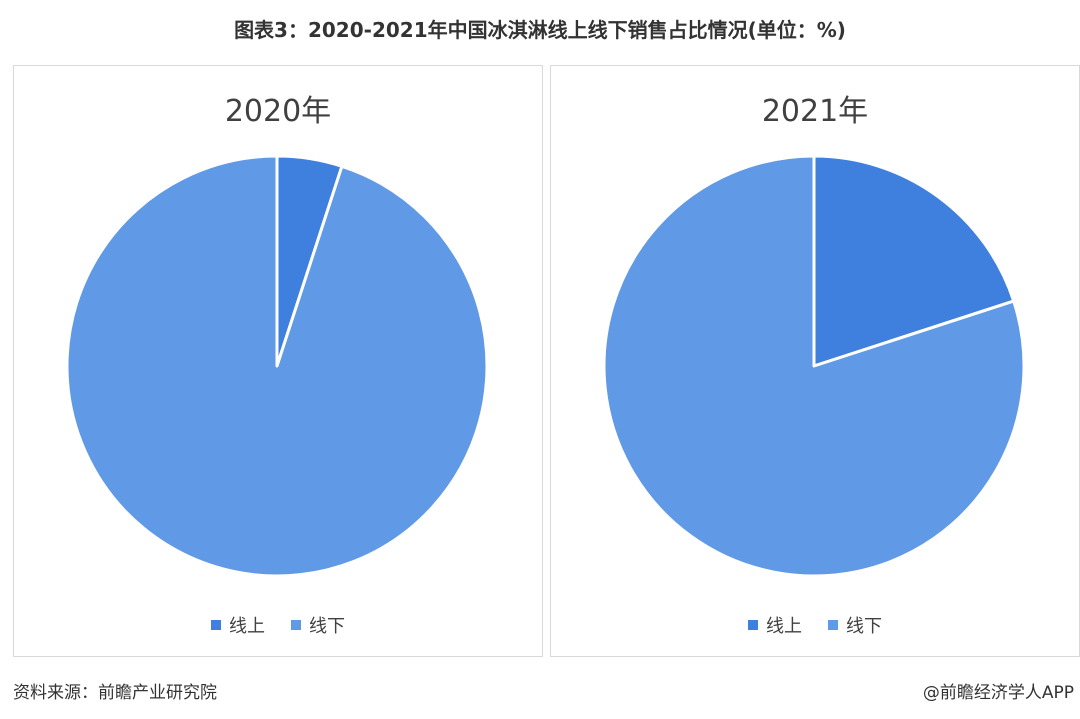 Image resolution: width=1080 pixels, height=719 pixels. What do you see at coordinates (540, 30) in the screenshot?
I see `chart-title: 图表3：2020-2021年中国冰淇淋线上线下销售占比情况(单位：%)` at bounding box center [540, 30].